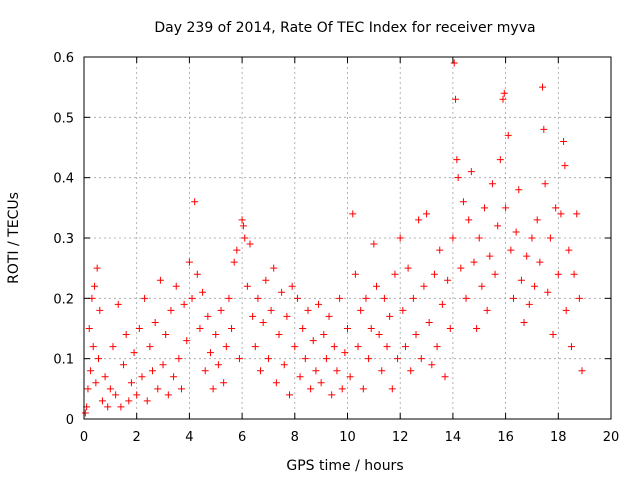 The image size is (640, 480). What do you see at coordinates (14, 238) in the screenshot?
I see `y-axis-label: ROTI / TECUs` at bounding box center [14, 238].